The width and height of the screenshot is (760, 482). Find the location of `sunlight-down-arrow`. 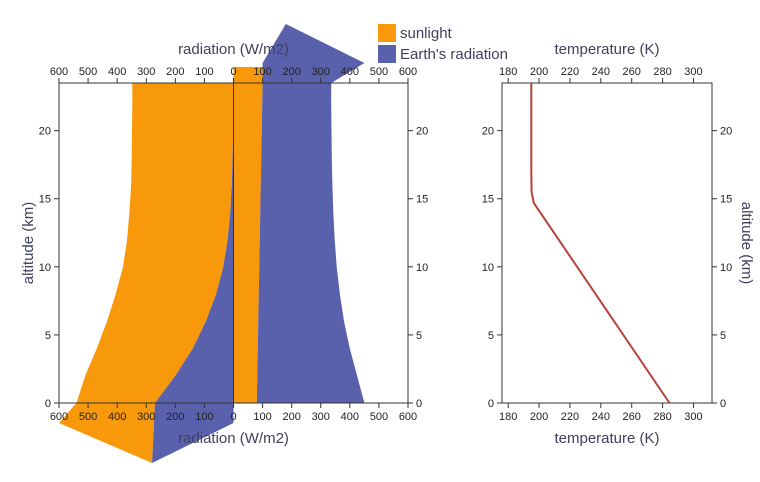

sunlight-down-arrow is located at coordinates (107, 433).